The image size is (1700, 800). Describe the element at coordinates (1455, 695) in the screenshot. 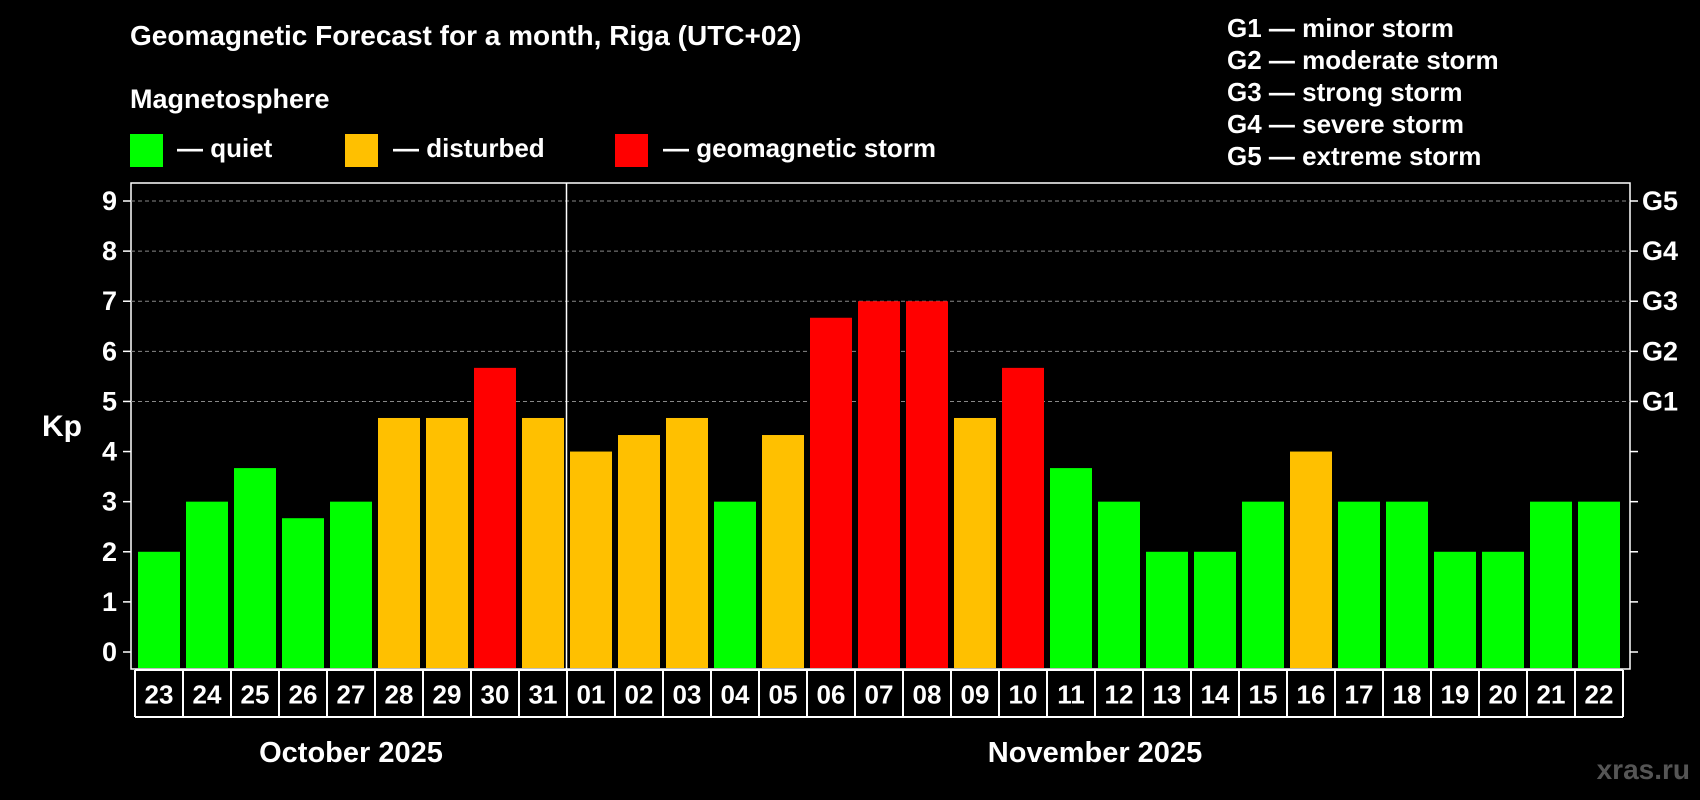

I see `day-label: 19` at that location.